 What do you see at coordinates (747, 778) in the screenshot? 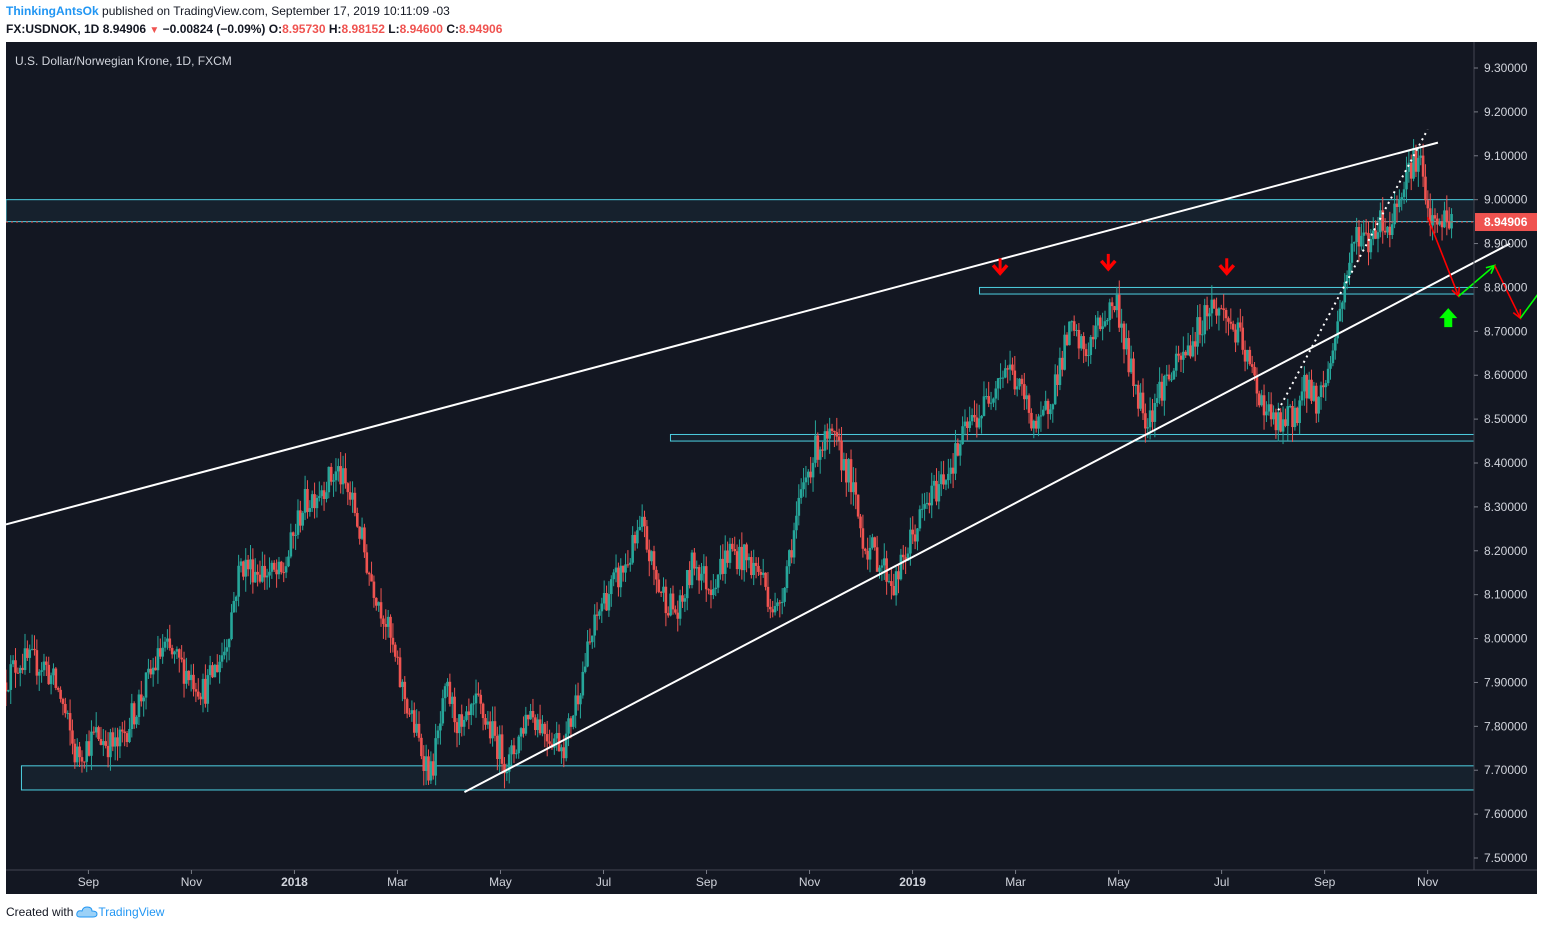
I see `zone-rect` at bounding box center [747, 778].